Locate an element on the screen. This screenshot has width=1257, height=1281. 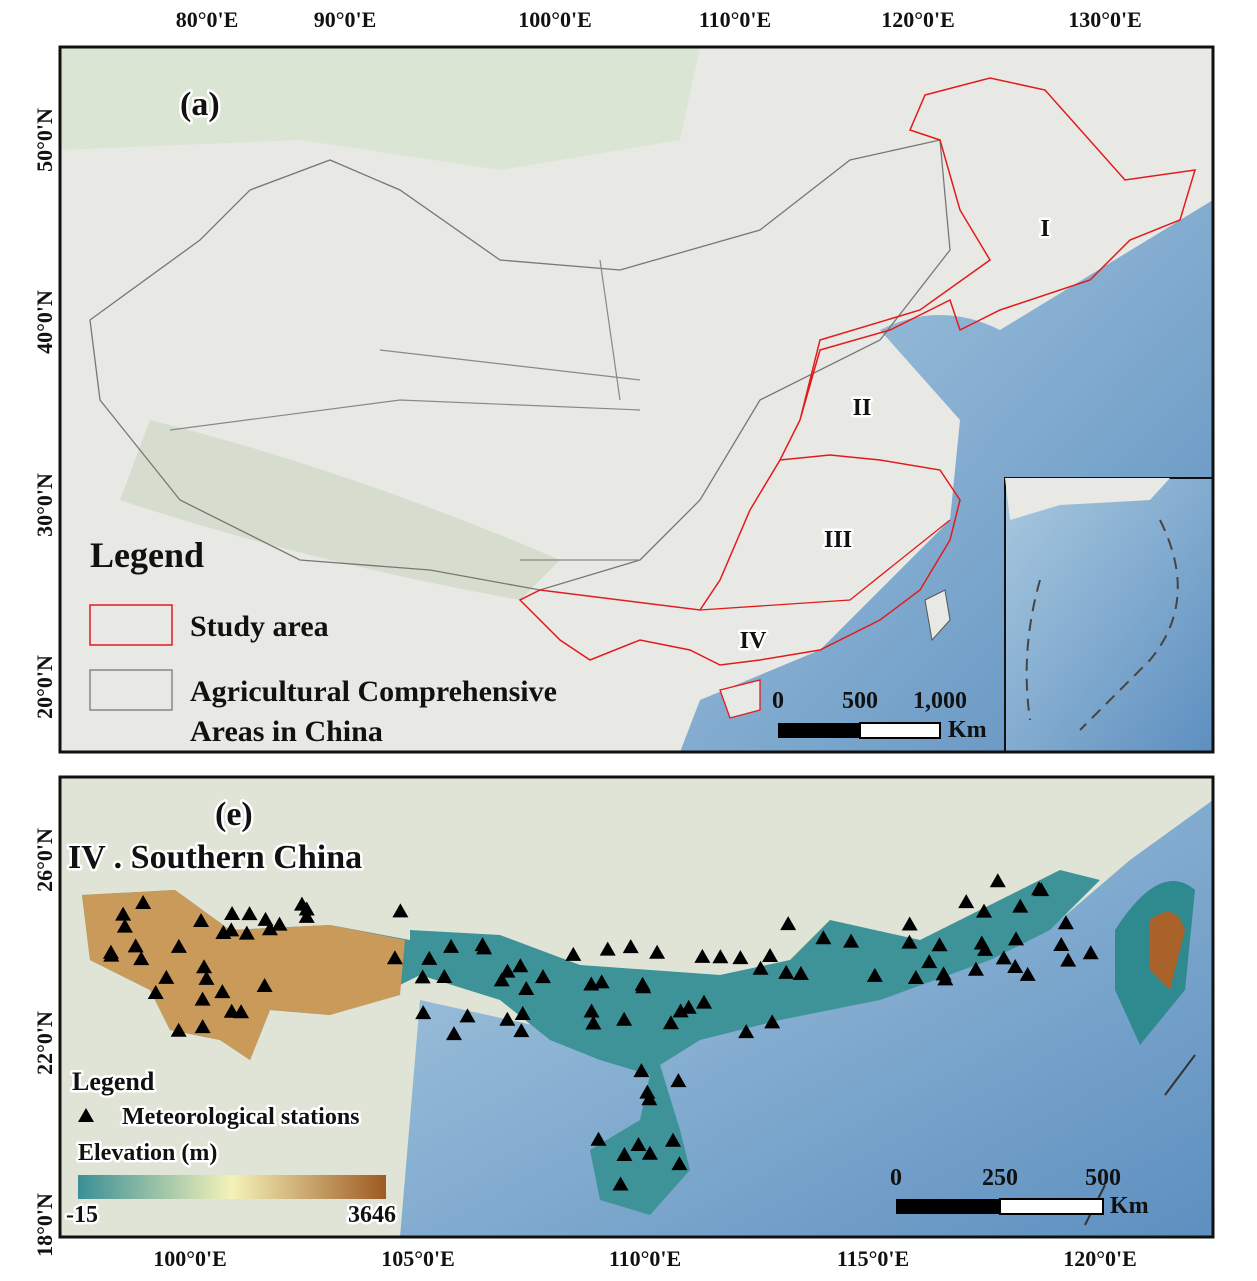
legend-item: Areas in China is located at coordinates (286, 731).